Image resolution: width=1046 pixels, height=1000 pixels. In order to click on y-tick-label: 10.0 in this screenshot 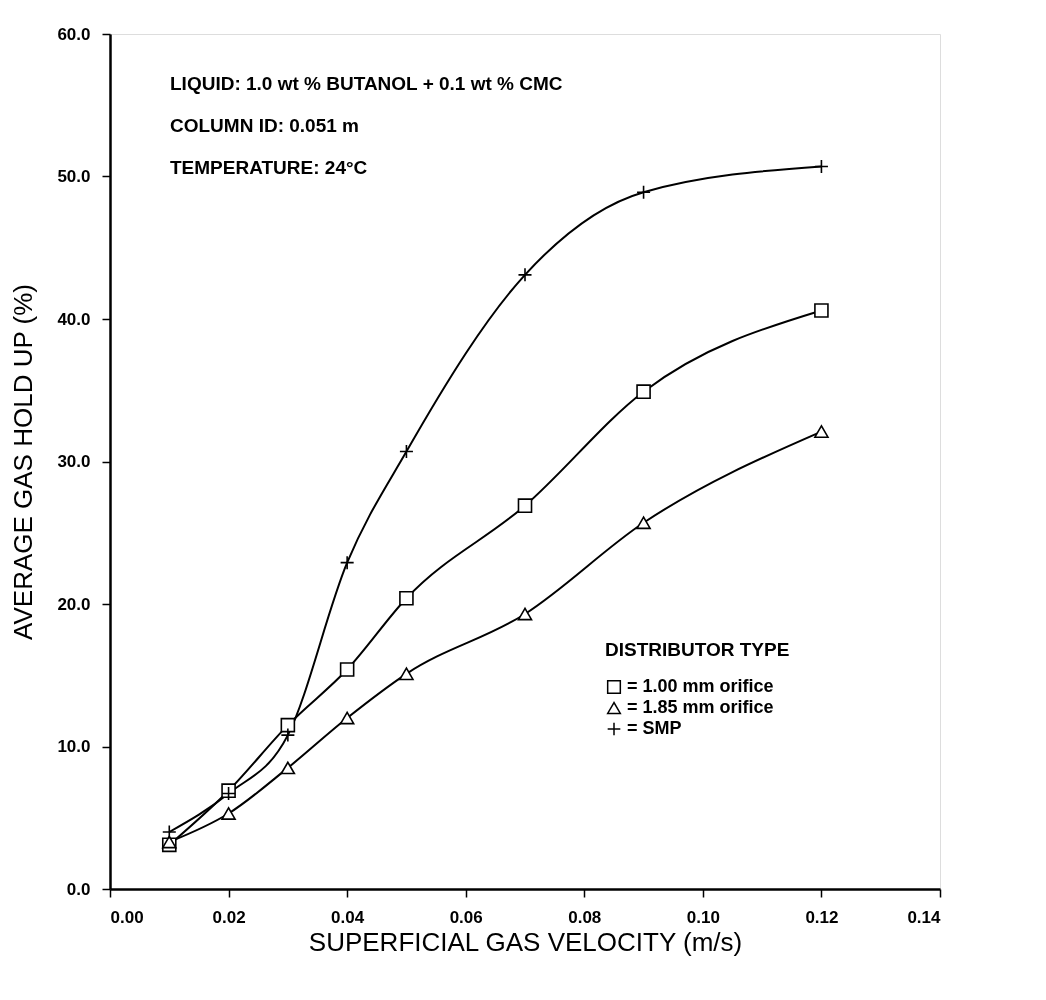, I will do `click(74, 746)`.